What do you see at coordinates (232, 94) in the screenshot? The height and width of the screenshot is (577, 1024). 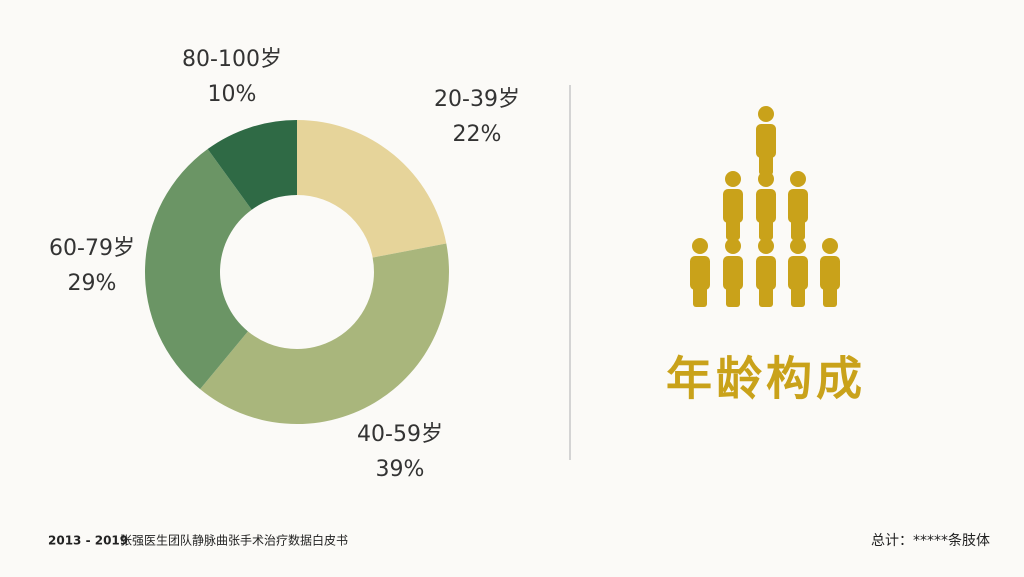 I see `value-label: 10%` at bounding box center [232, 94].